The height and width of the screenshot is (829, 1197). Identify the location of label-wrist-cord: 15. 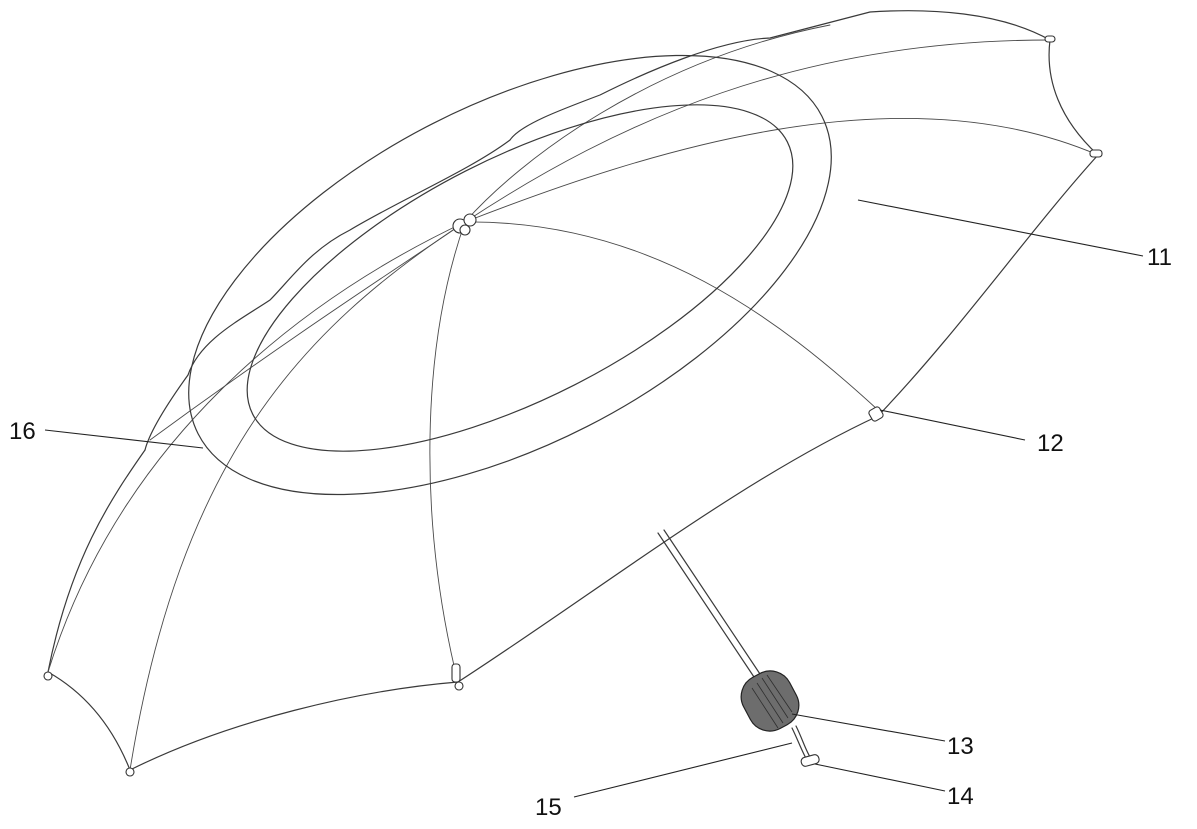
(548, 807).